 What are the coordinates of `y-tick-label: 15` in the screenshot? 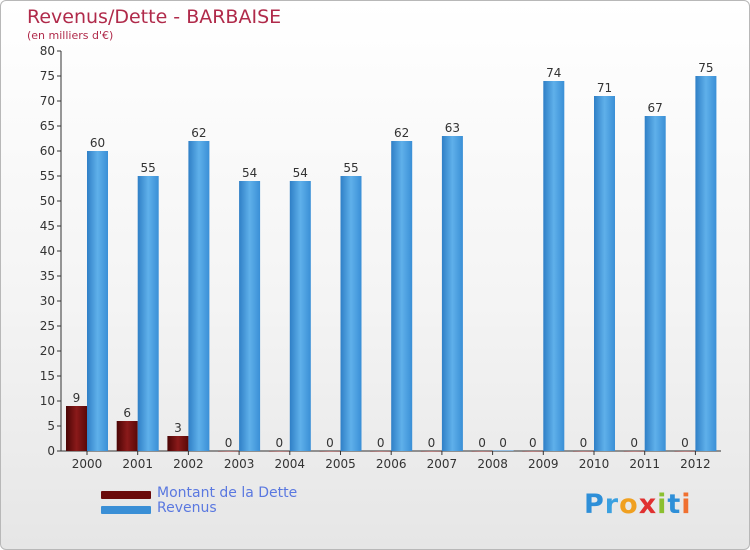 It's located at (47, 376).